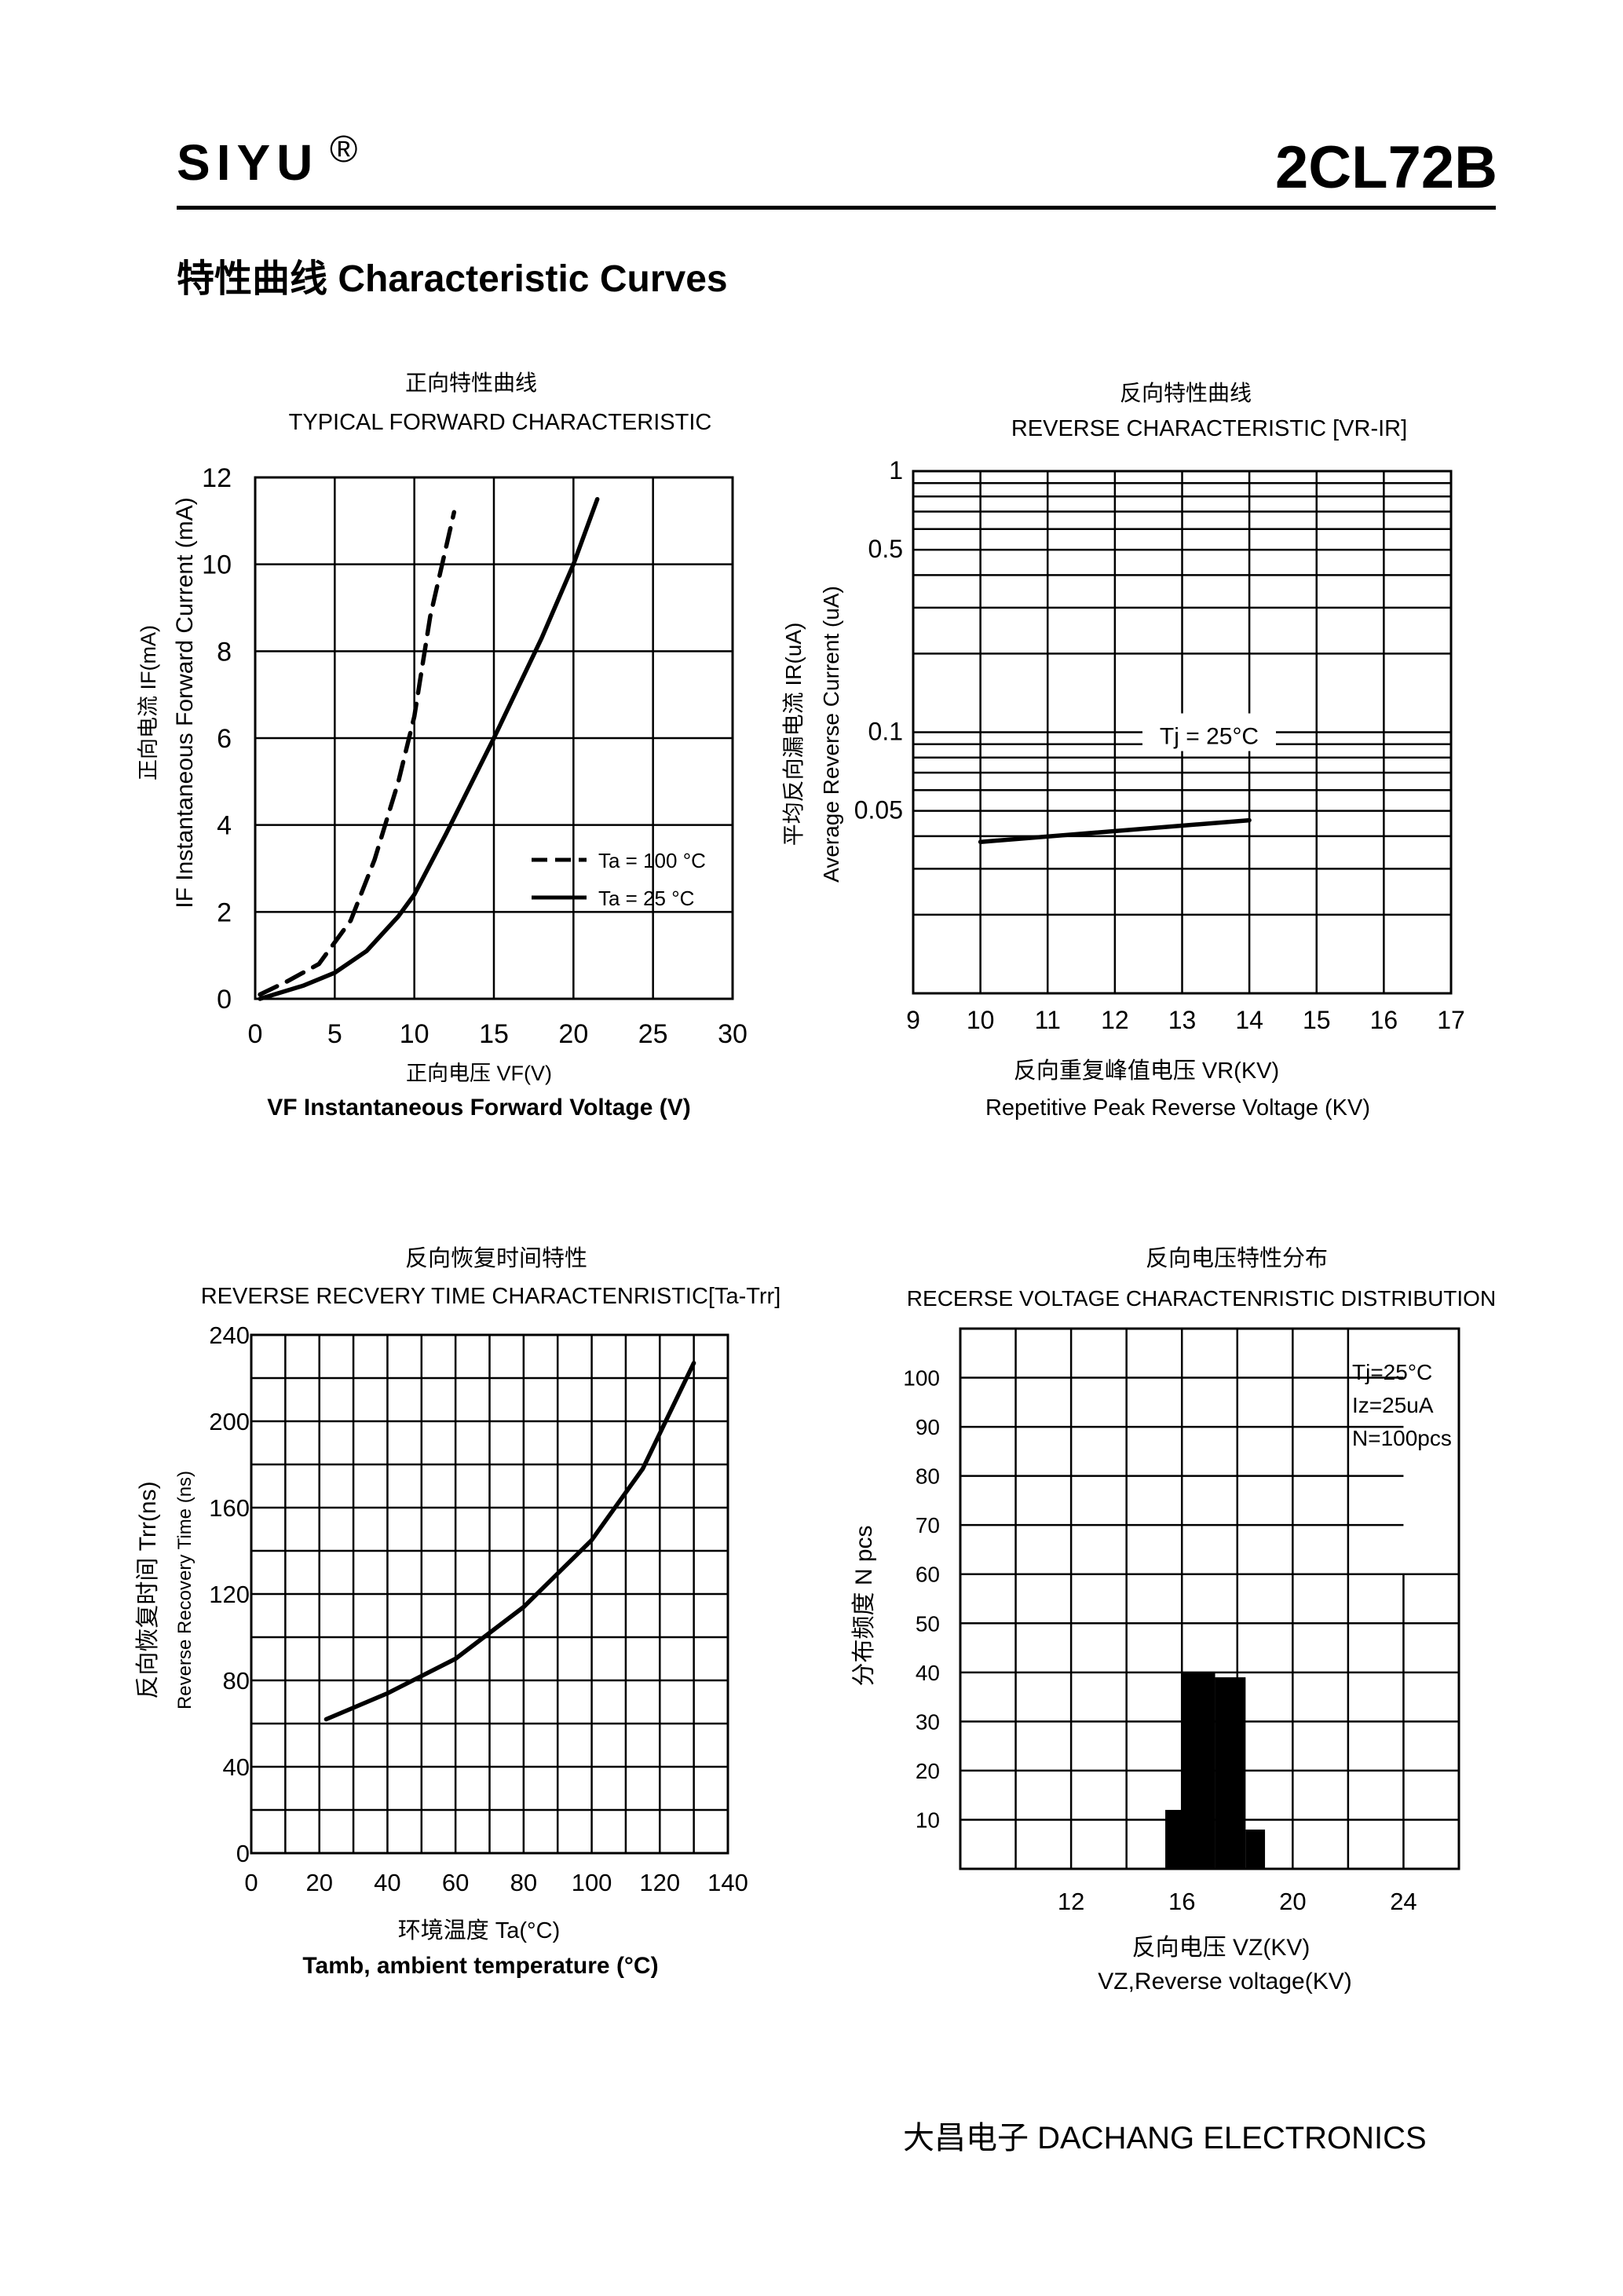 Image resolution: width=1623 pixels, height=2296 pixels. Describe the element at coordinates (1384, 1020) in the screenshot. I see `chart2-x-tick-label: 16` at that location.